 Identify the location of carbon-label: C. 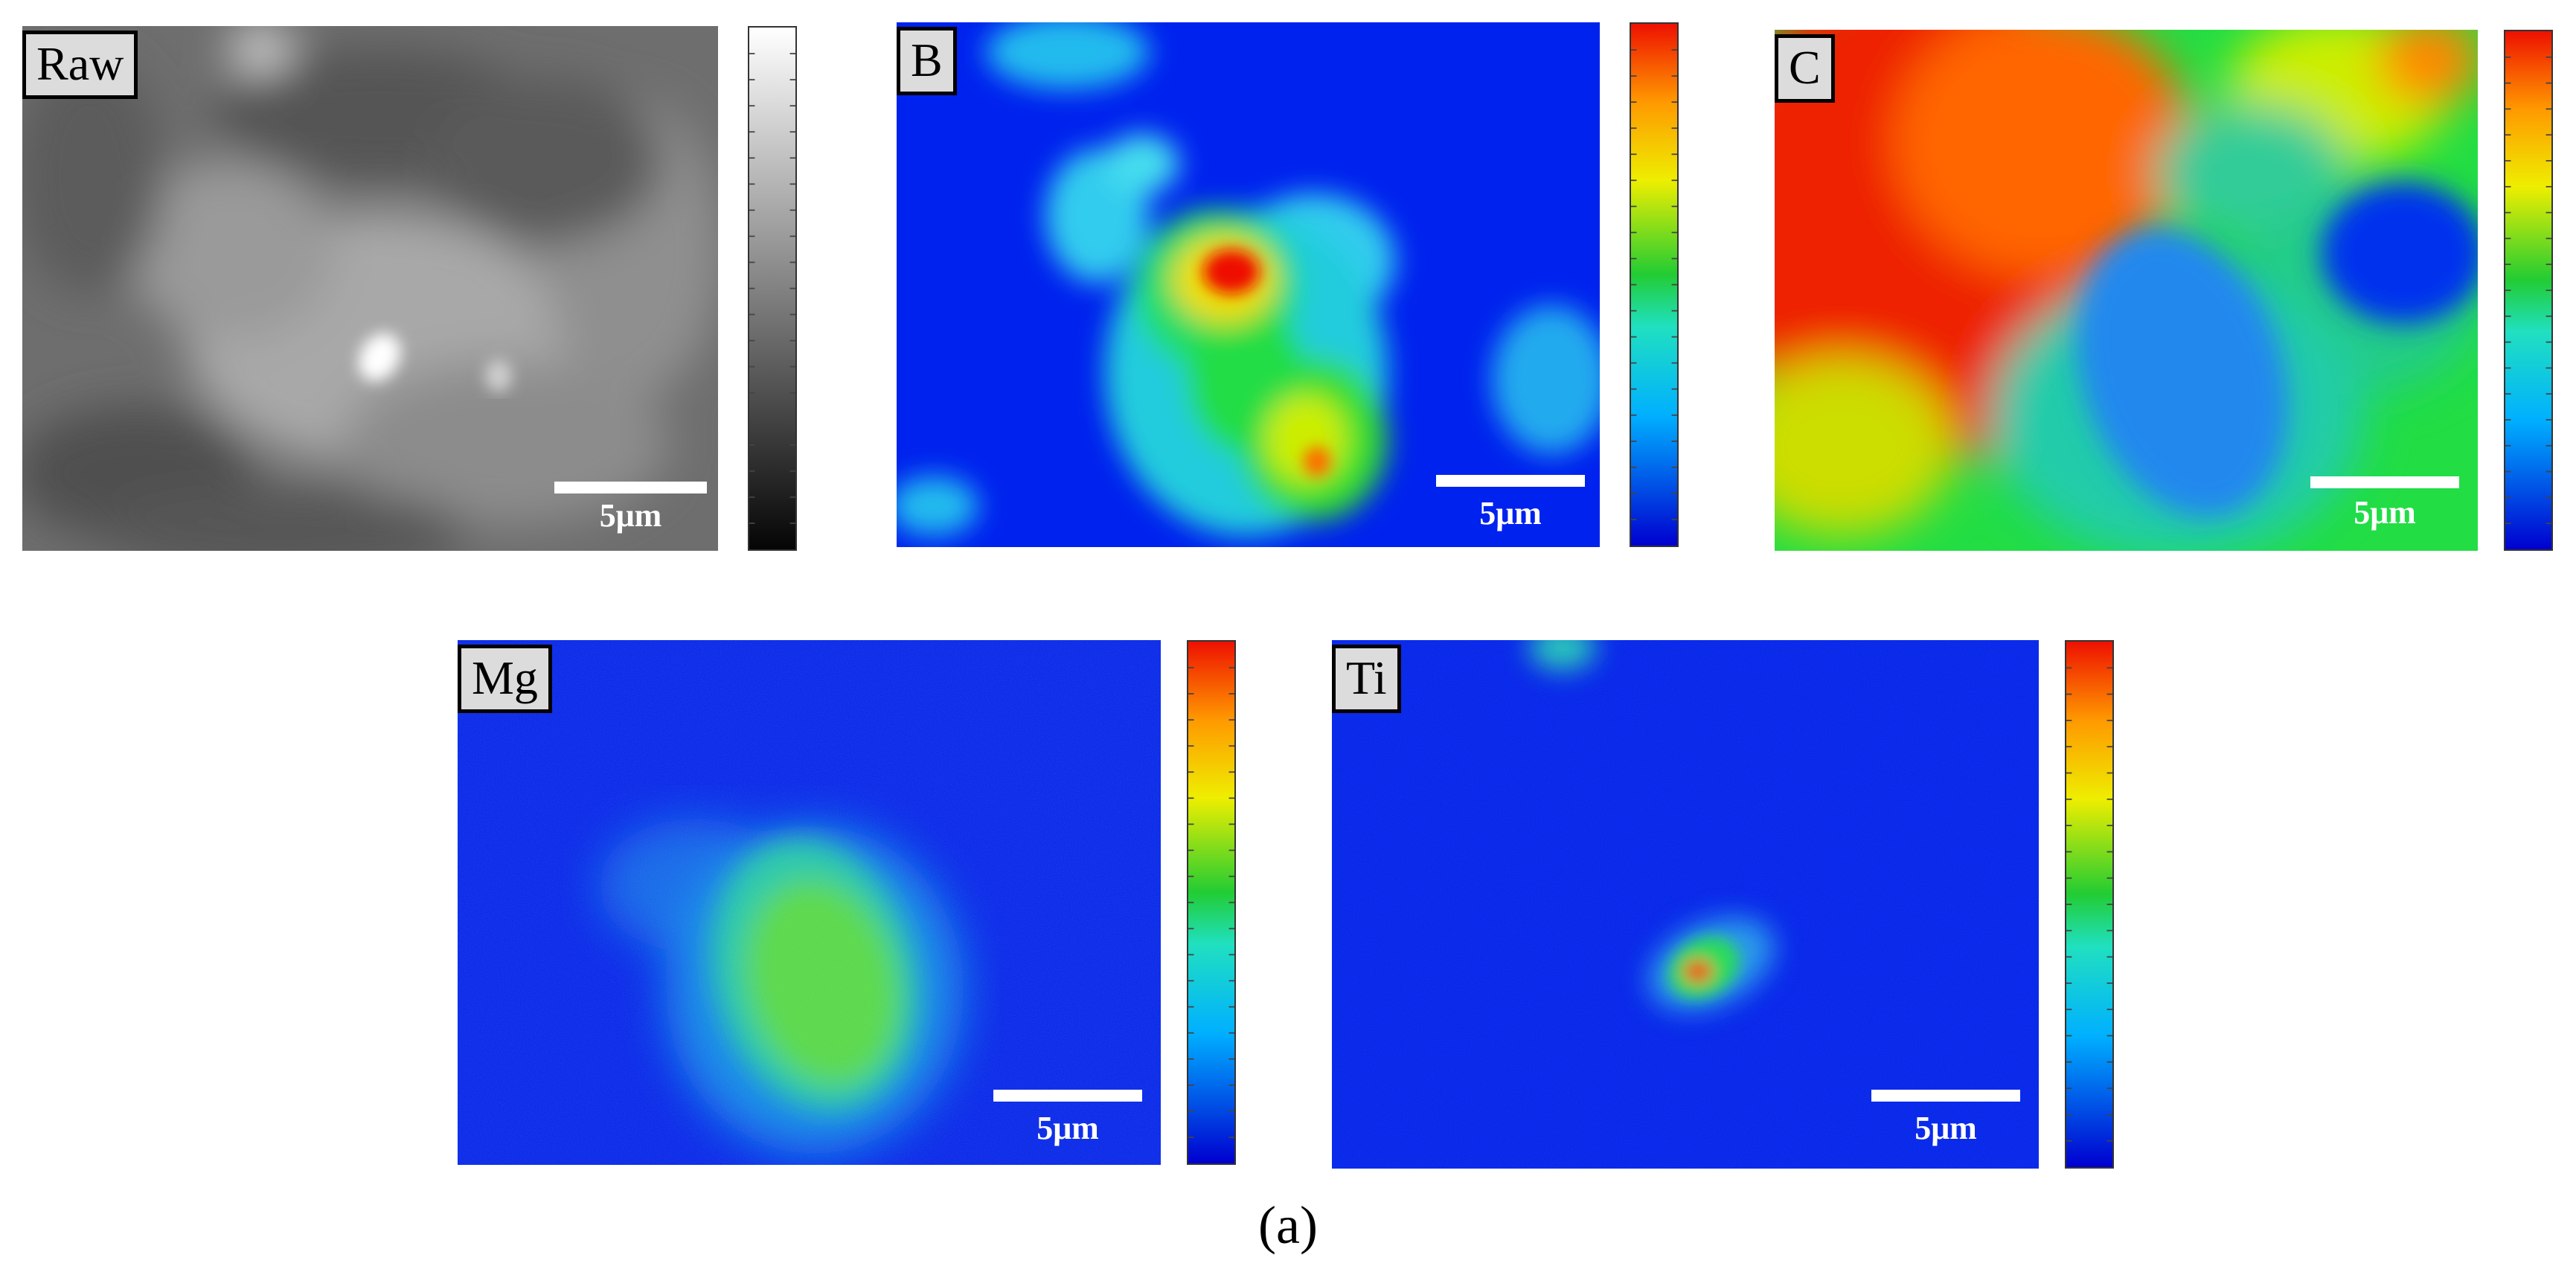
(1805, 68).